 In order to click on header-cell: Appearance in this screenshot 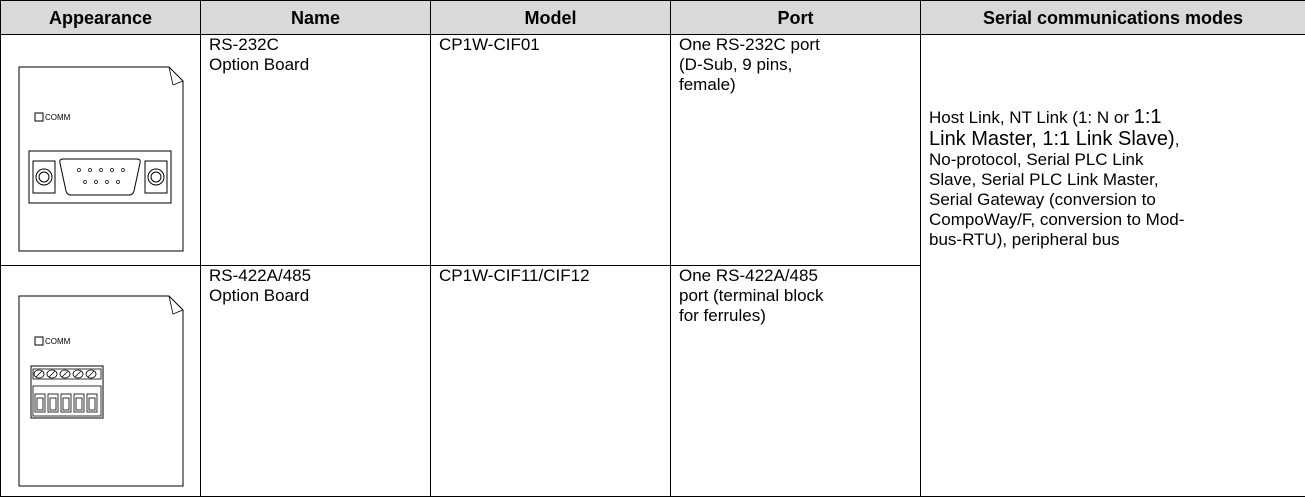, I will do `click(101, 18)`.